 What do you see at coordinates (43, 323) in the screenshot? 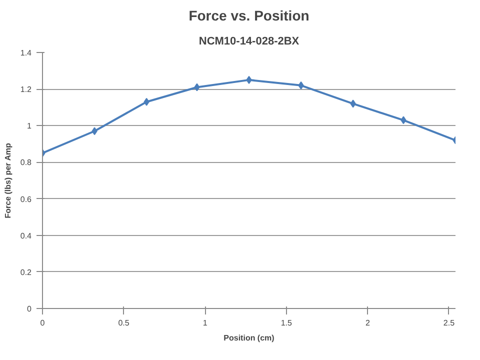
I see `x-tick-label: 0` at bounding box center [43, 323].